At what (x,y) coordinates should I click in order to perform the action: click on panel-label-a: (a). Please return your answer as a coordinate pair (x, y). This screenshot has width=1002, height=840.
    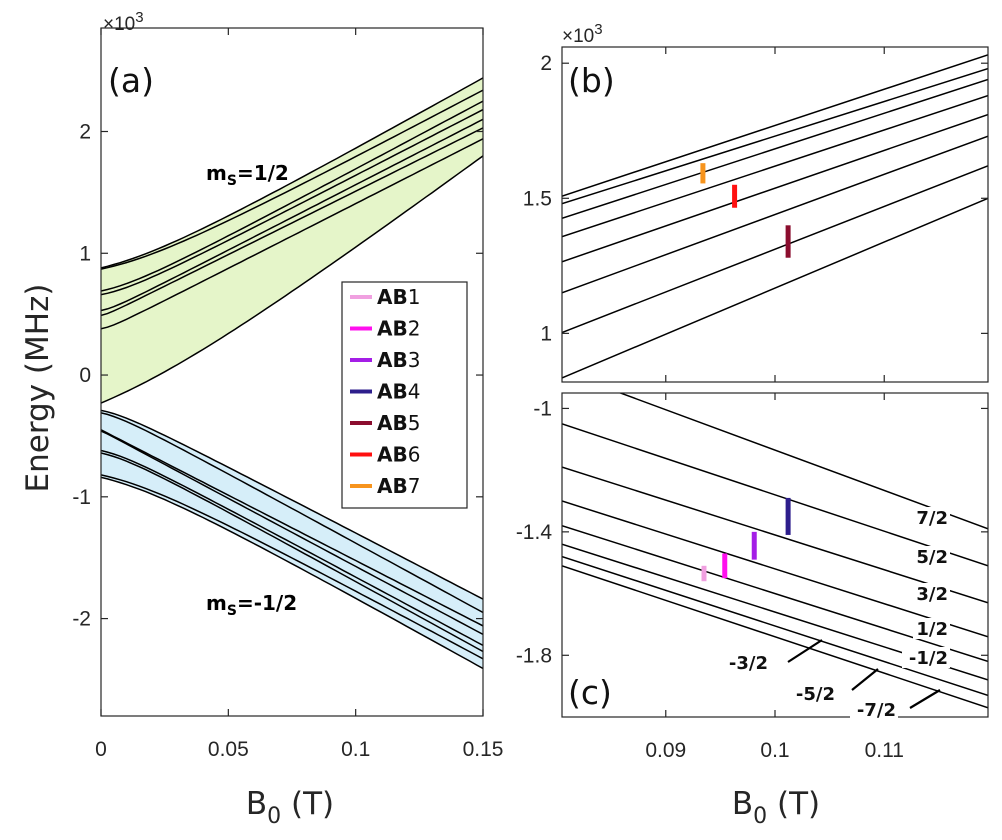
    Looking at the image, I should click on (131, 80).